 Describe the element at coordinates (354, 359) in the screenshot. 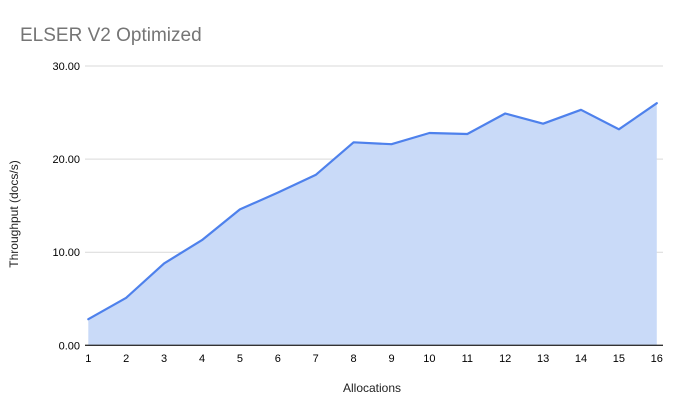

I see `x-tick-label: 8` at that location.